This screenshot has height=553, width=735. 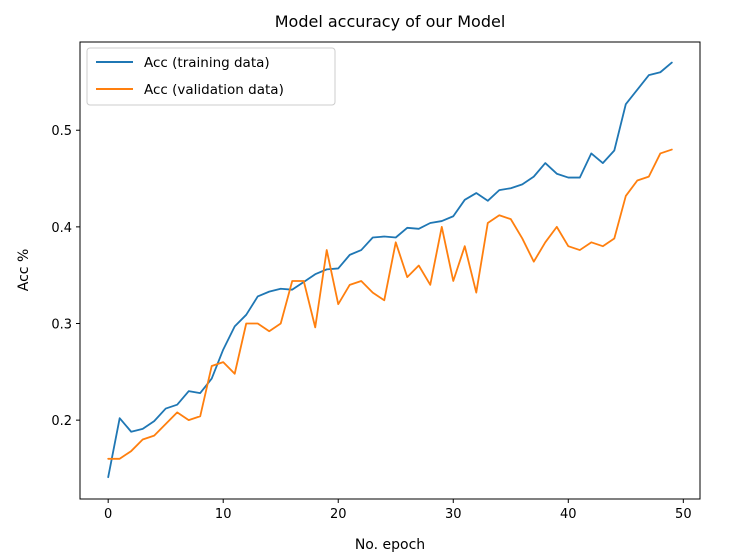 What do you see at coordinates (61, 228) in the screenshot?
I see `y-tick-label: 0.4` at bounding box center [61, 228].